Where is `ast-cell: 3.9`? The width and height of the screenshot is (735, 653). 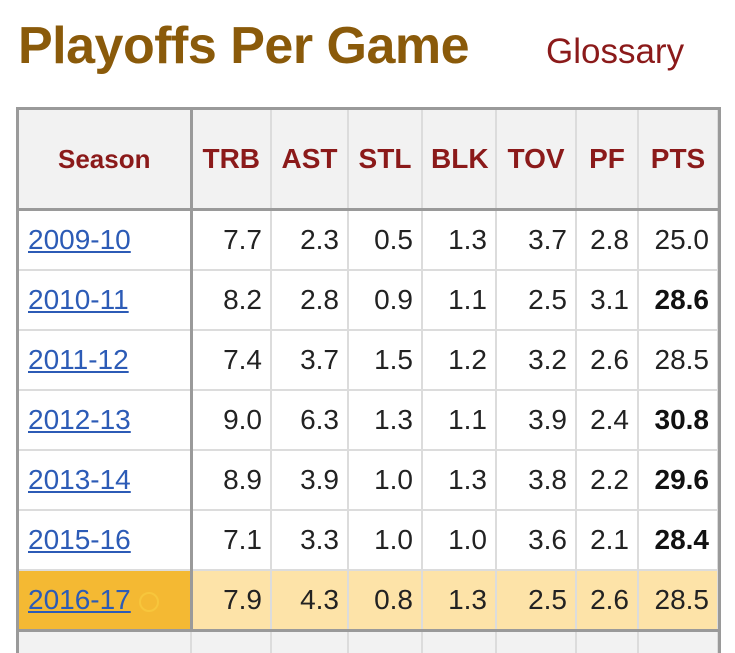 ast-cell: 3.9 is located at coordinates (310, 480).